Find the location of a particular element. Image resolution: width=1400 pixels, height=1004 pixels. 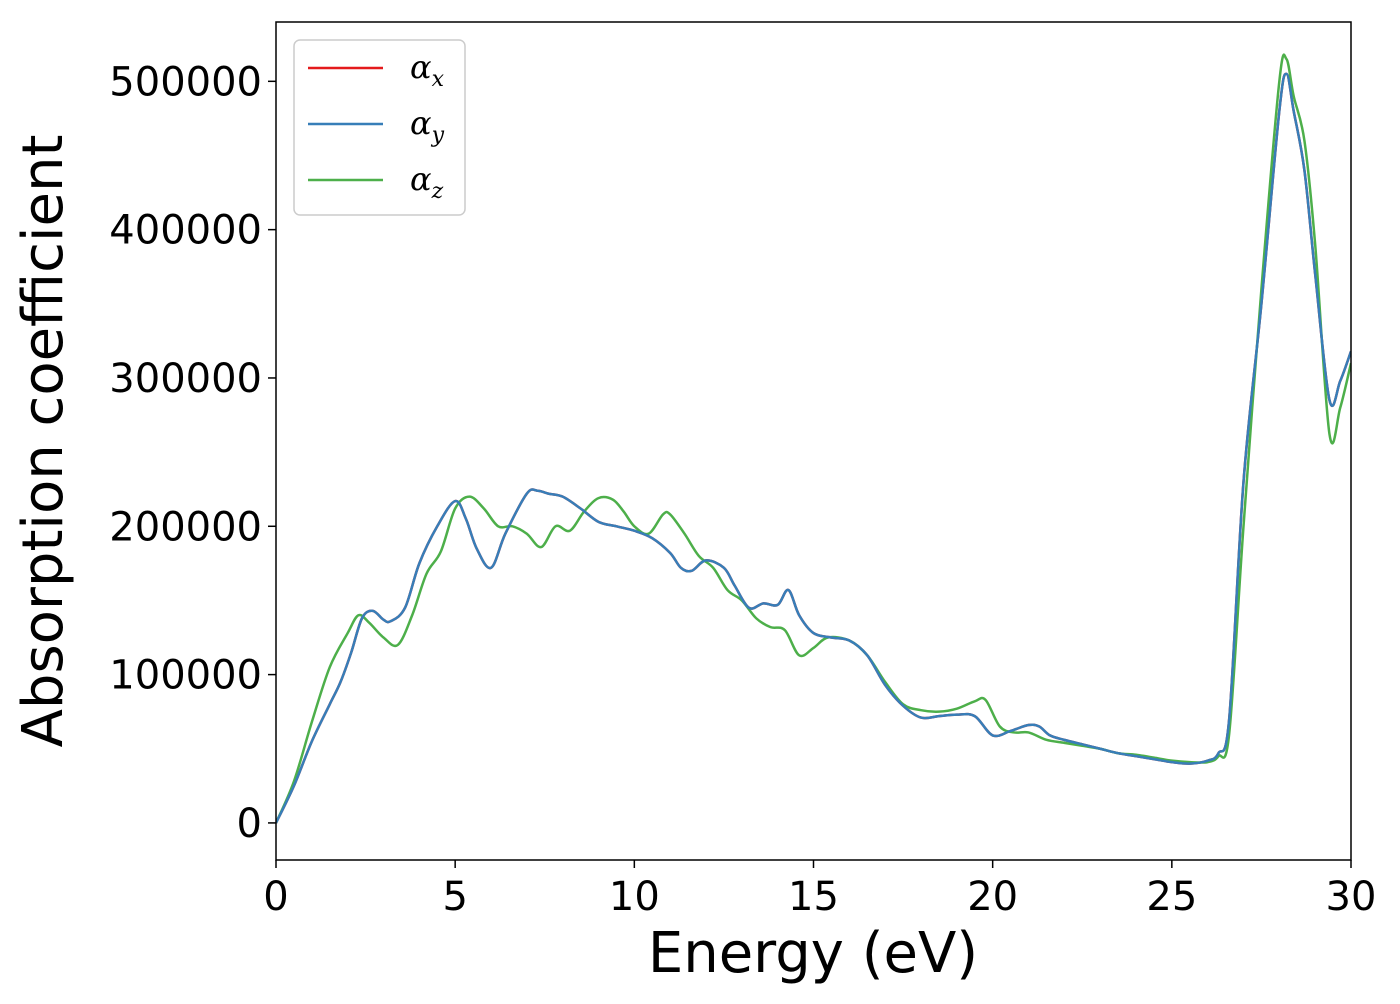

x-axis-label: Energy (eV) is located at coordinates (813, 953).